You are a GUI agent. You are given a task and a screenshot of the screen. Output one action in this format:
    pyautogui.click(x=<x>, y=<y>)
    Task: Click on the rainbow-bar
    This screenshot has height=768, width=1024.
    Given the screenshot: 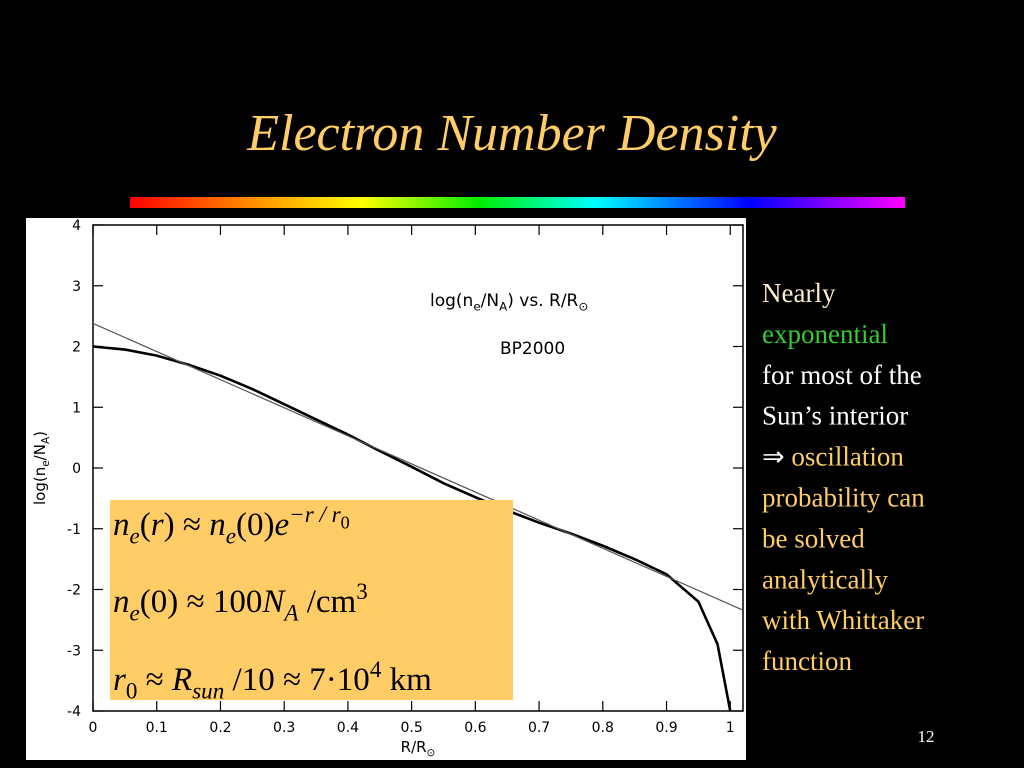 What is the action you would take?
    pyautogui.click(x=517, y=202)
    